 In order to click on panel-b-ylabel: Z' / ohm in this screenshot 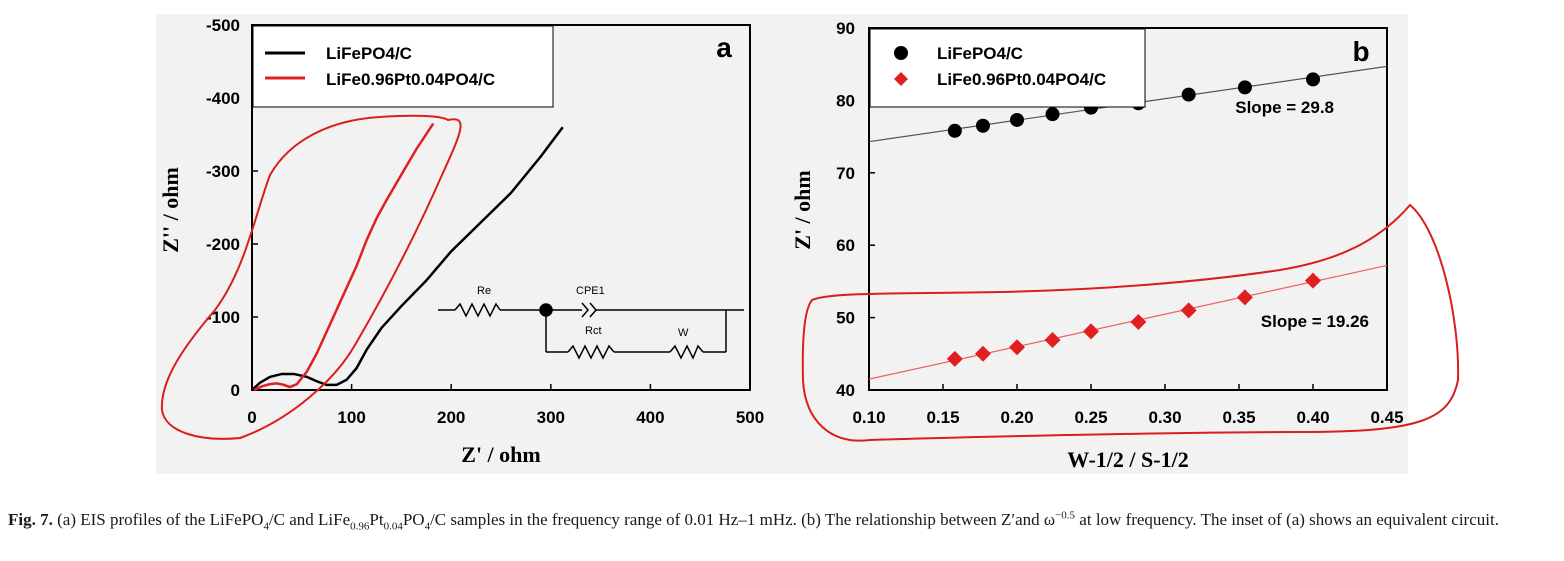, I will do `click(802, 209)`.